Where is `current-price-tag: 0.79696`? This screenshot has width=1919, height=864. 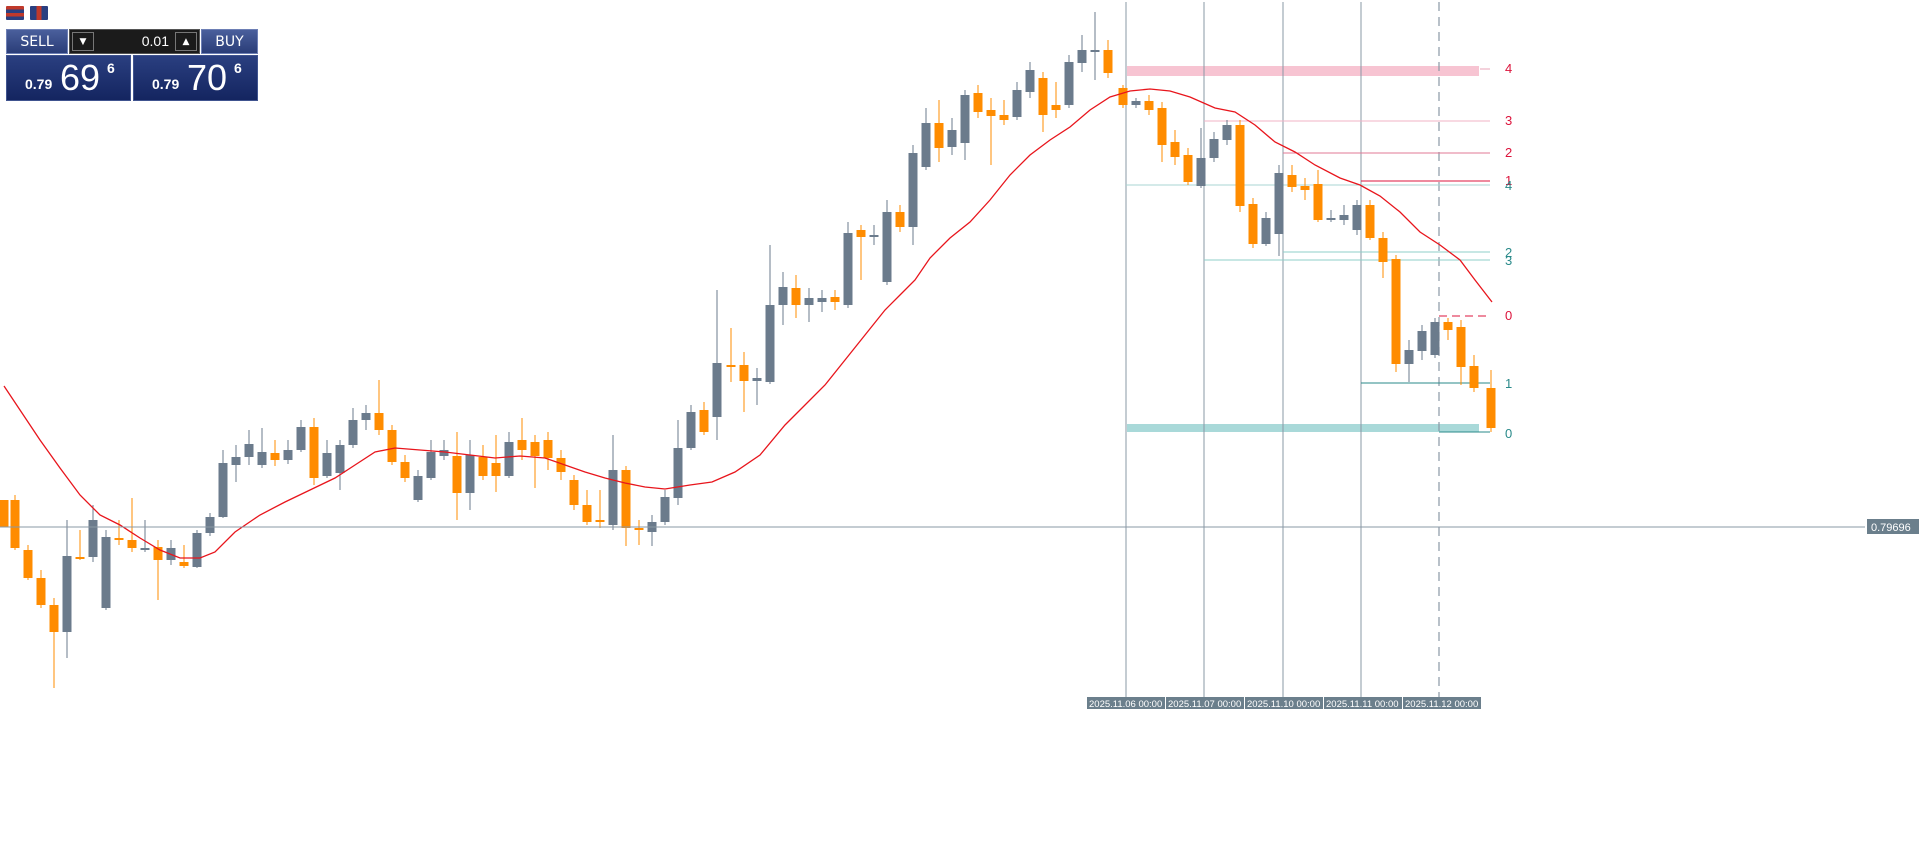 current-price-tag: 0.79696 is located at coordinates (1893, 526).